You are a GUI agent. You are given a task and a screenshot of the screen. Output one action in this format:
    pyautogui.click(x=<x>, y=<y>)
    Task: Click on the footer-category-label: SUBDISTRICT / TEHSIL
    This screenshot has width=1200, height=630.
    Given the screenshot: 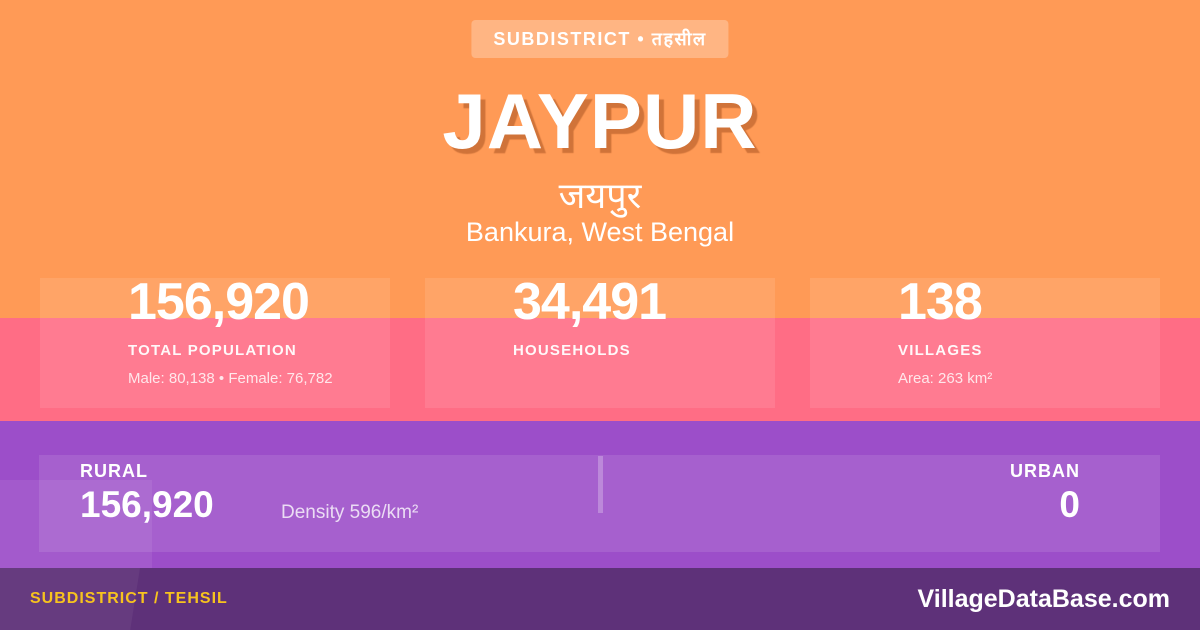 What is the action you would take?
    pyautogui.click(x=129, y=598)
    